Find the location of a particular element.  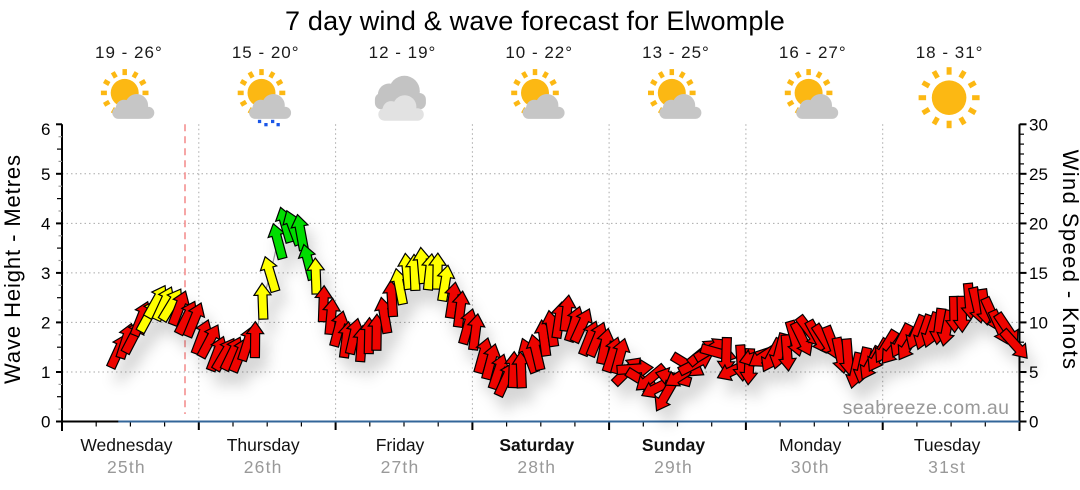

svg-text: 20 is located at coordinates (1038, 224).